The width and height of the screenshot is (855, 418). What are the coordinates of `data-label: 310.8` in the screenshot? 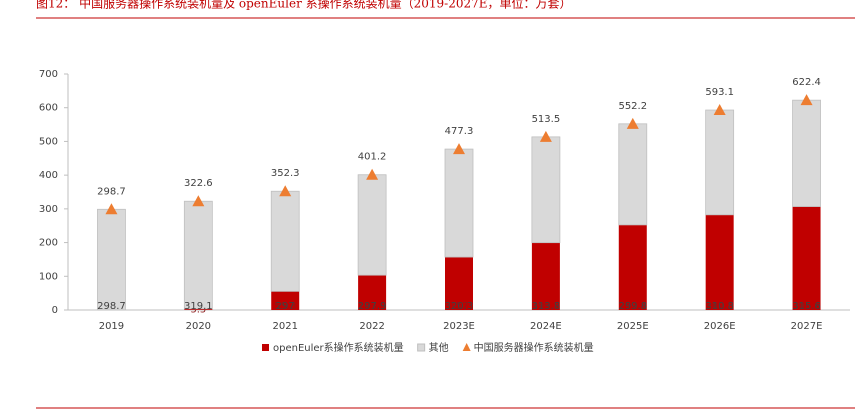 It's located at (719, 306).